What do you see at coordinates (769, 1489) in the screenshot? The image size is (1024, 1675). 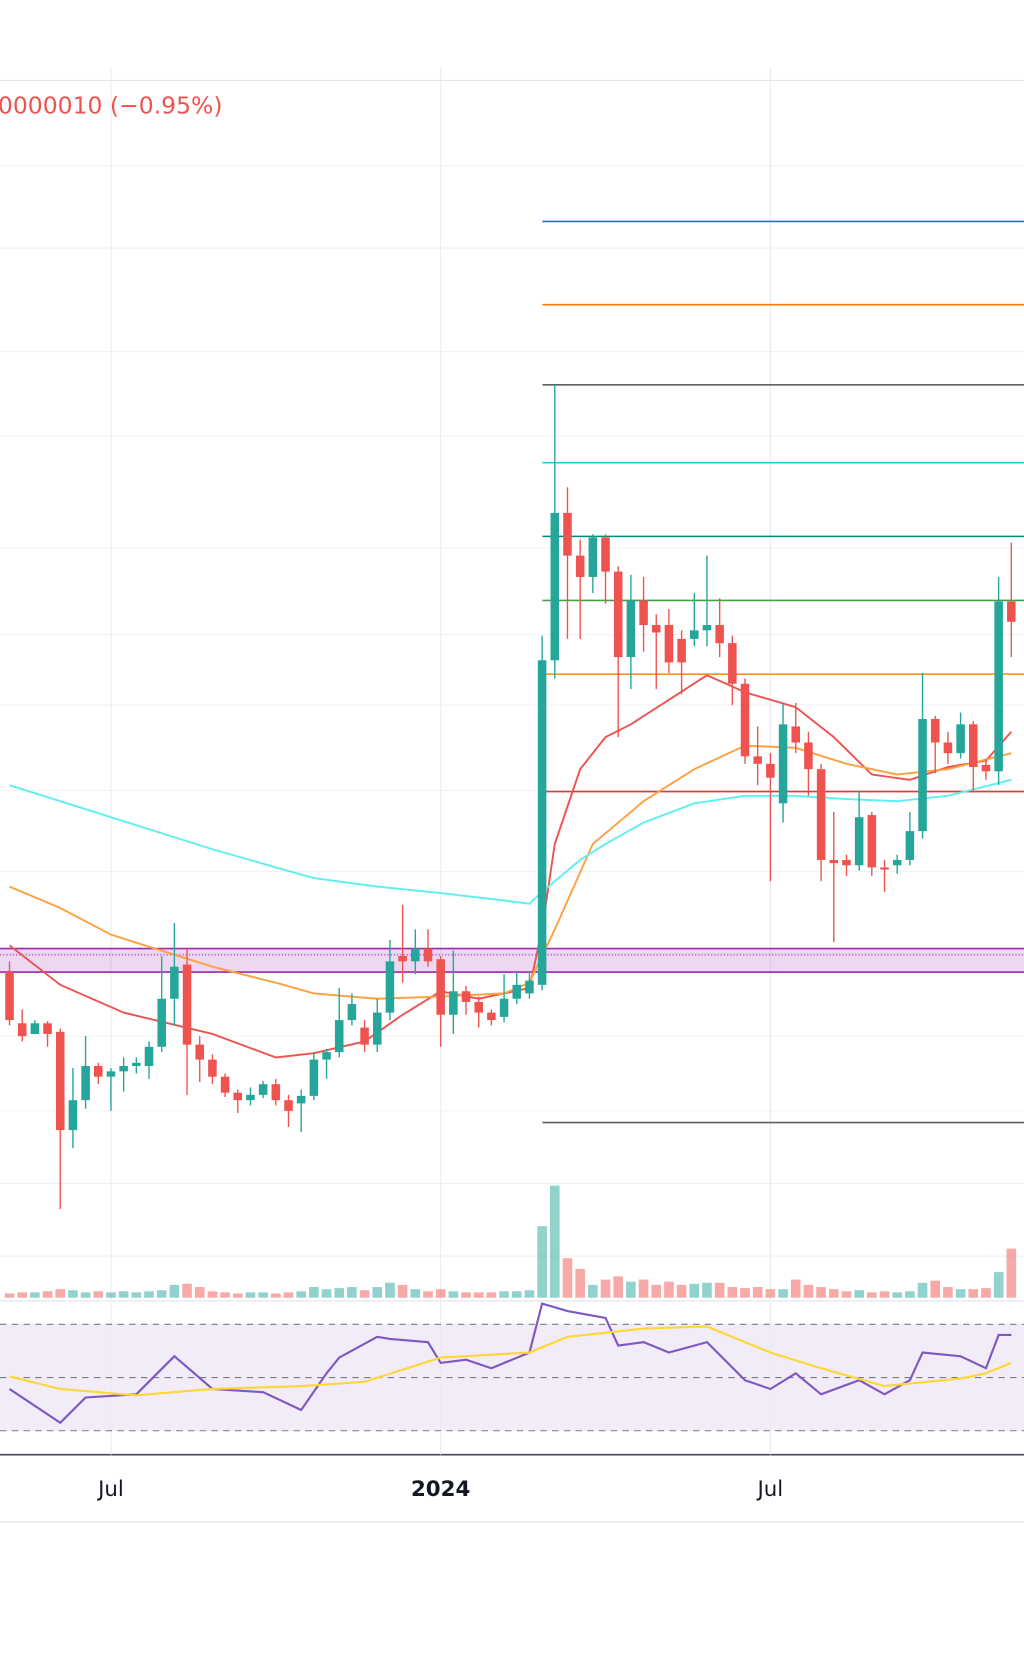 I see `x-tick-label: Jul` at bounding box center [769, 1489].